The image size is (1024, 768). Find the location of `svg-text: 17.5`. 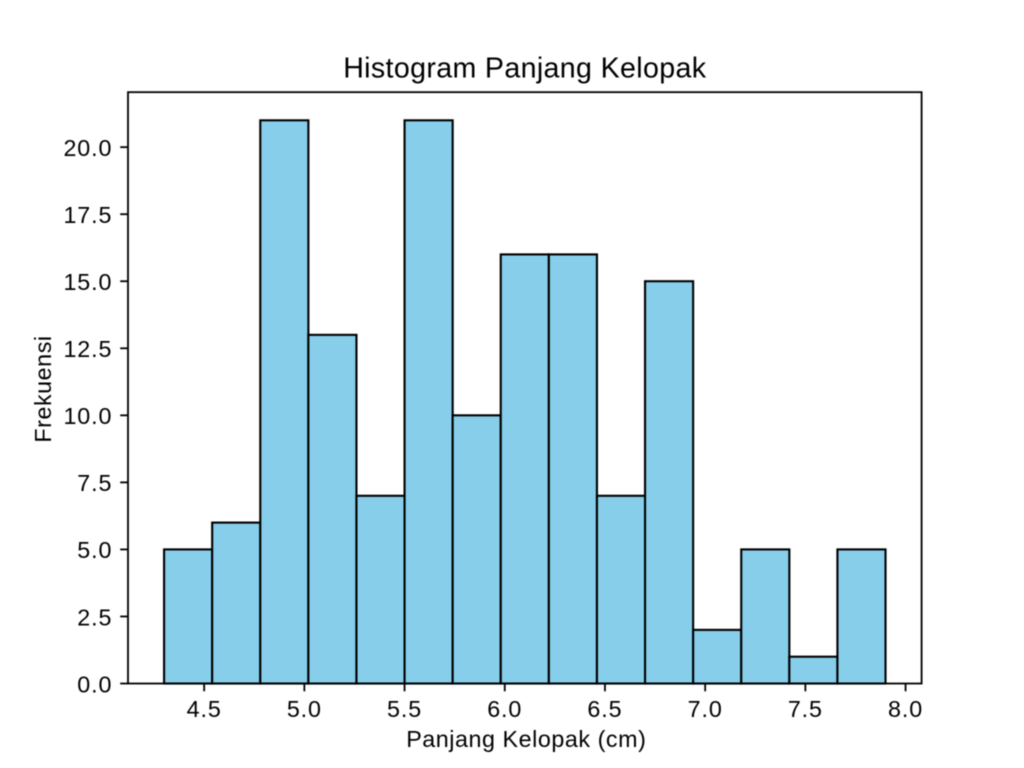

svg-text: 17.5 is located at coordinates (87, 215).